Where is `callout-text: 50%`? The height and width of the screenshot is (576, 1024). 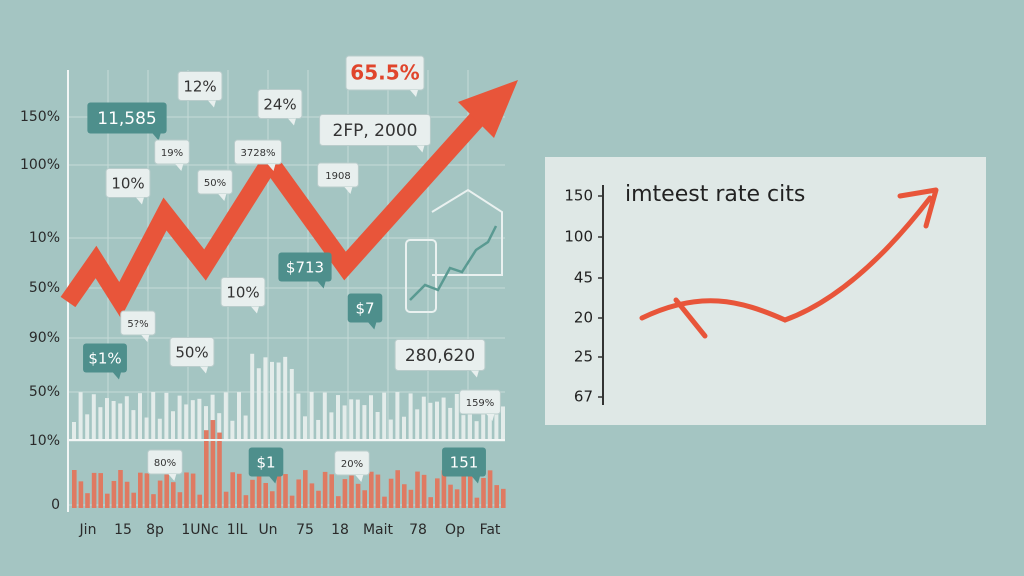 callout-text: 50% is located at coordinates (191, 353).